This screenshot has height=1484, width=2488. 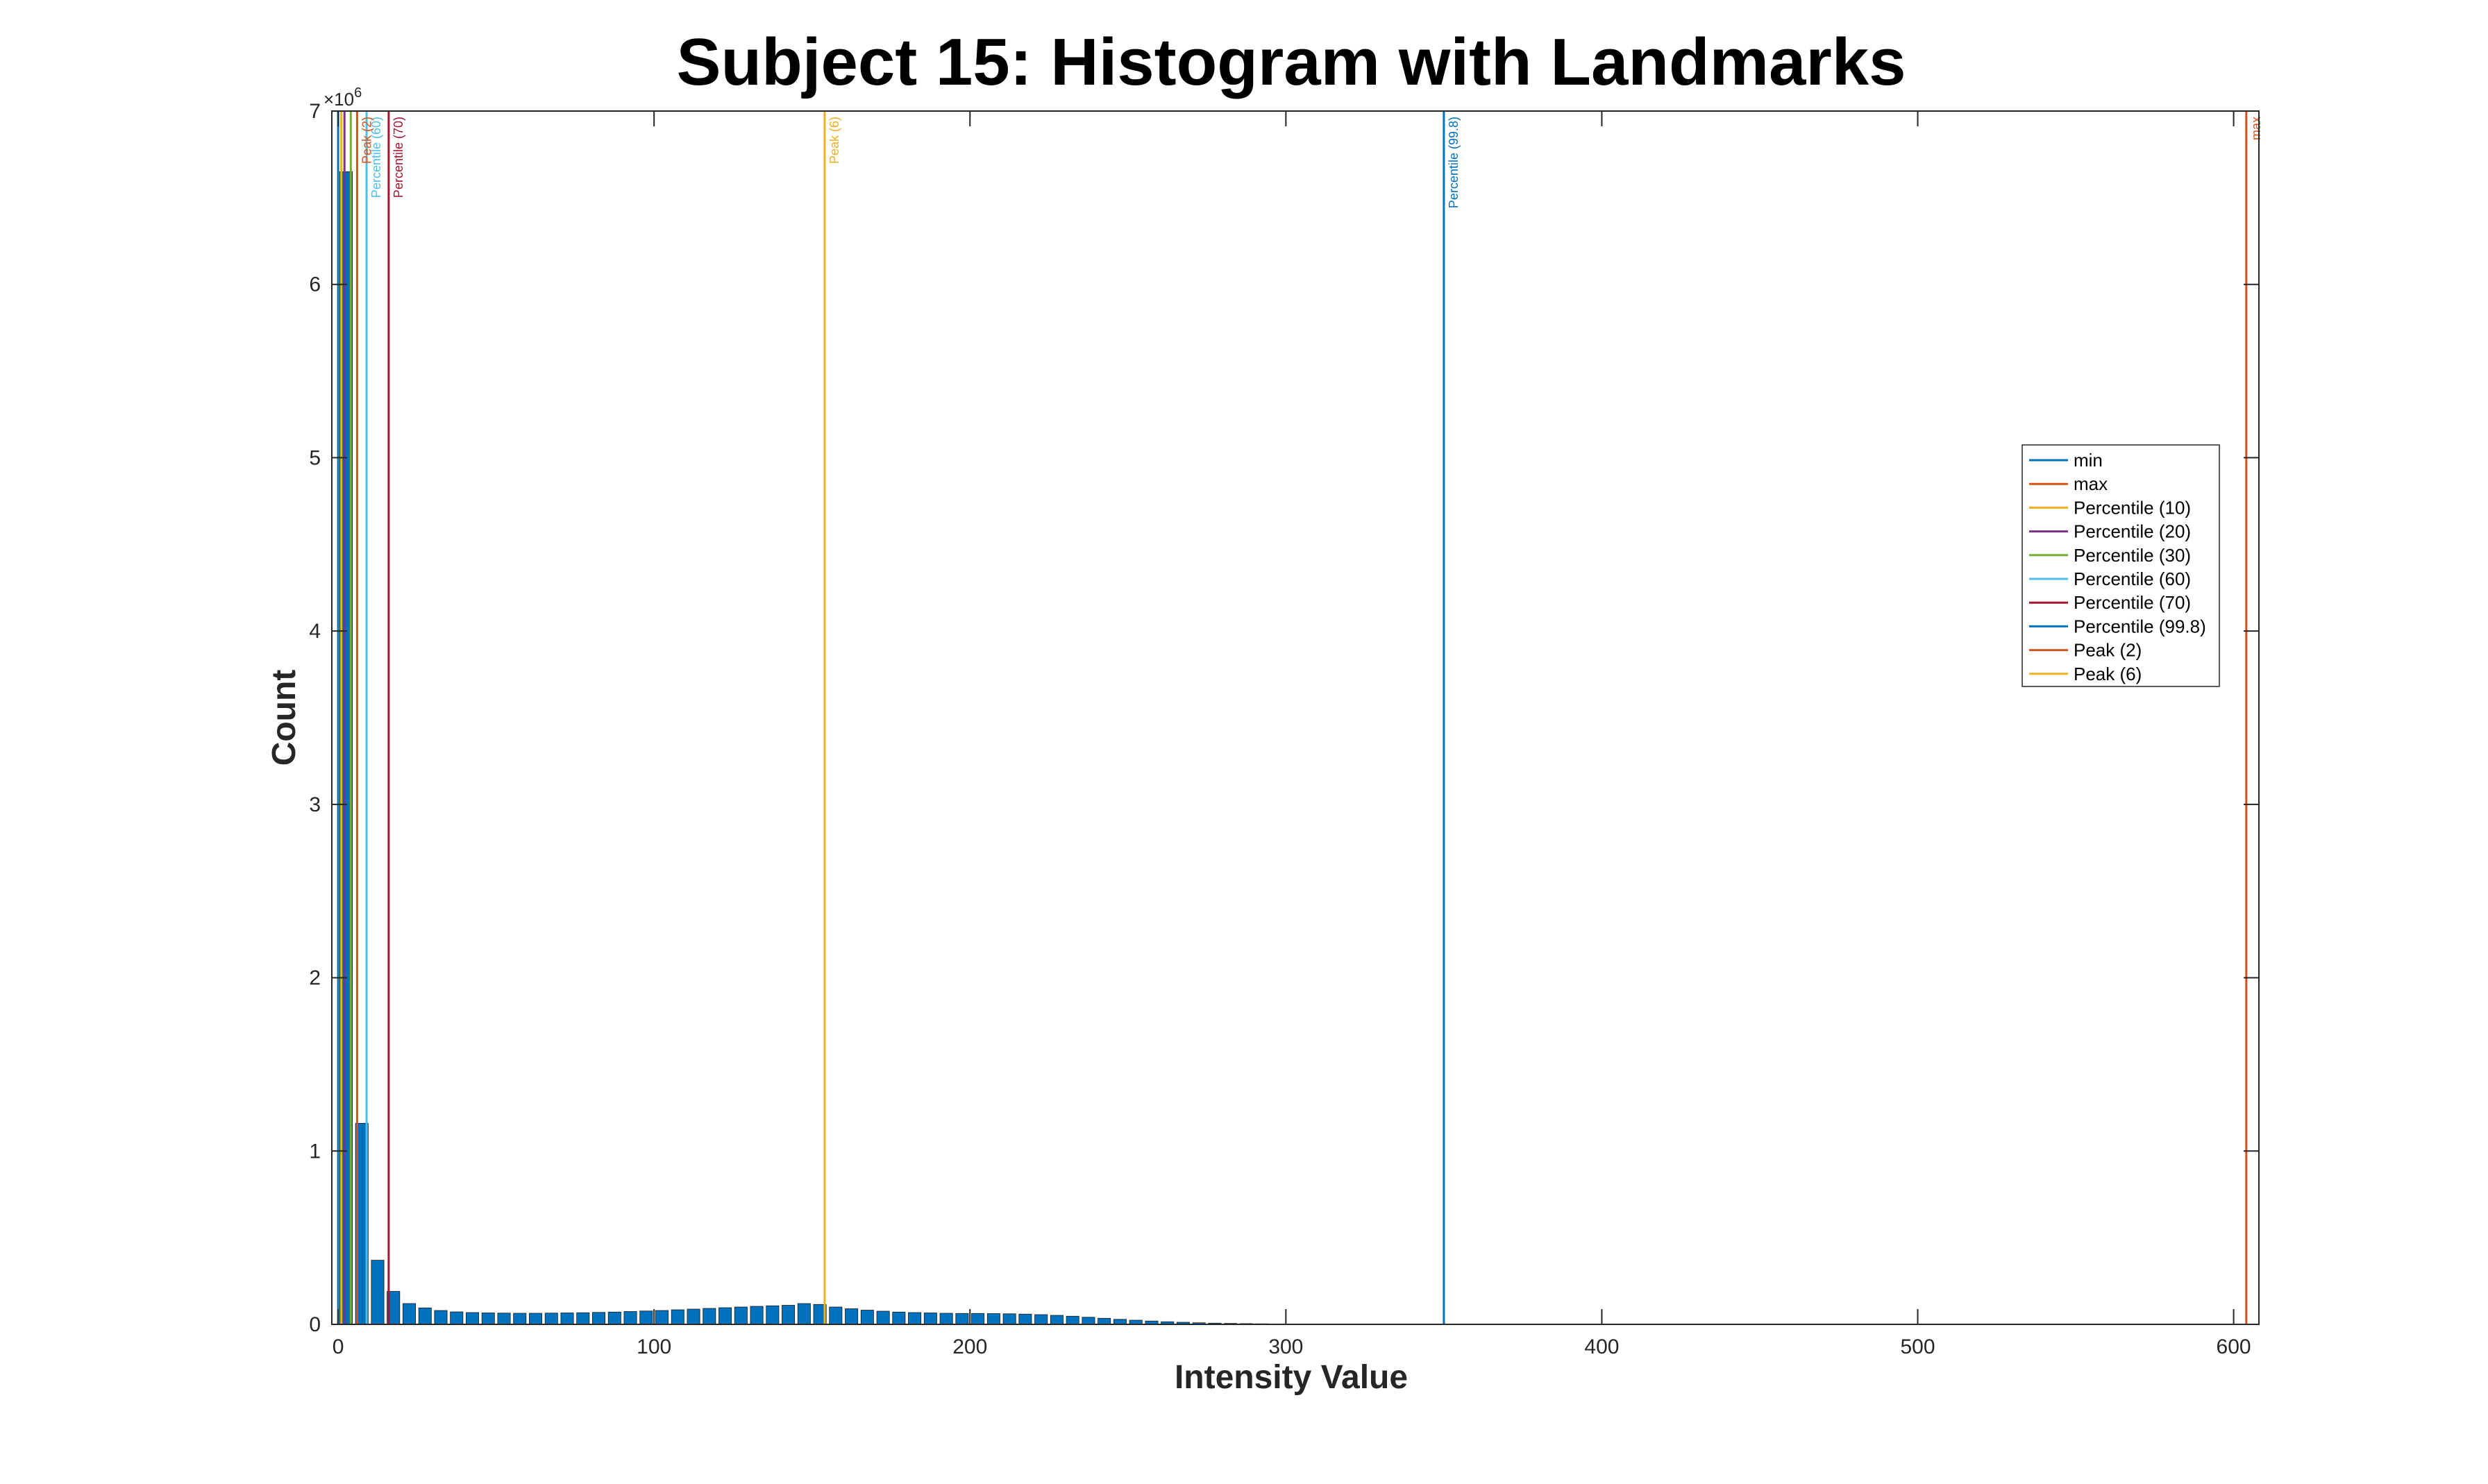 What do you see at coordinates (1601, 1346) in the screenshot?
I see `x-tick-label: 400` at bounding box center [1601, 1346].